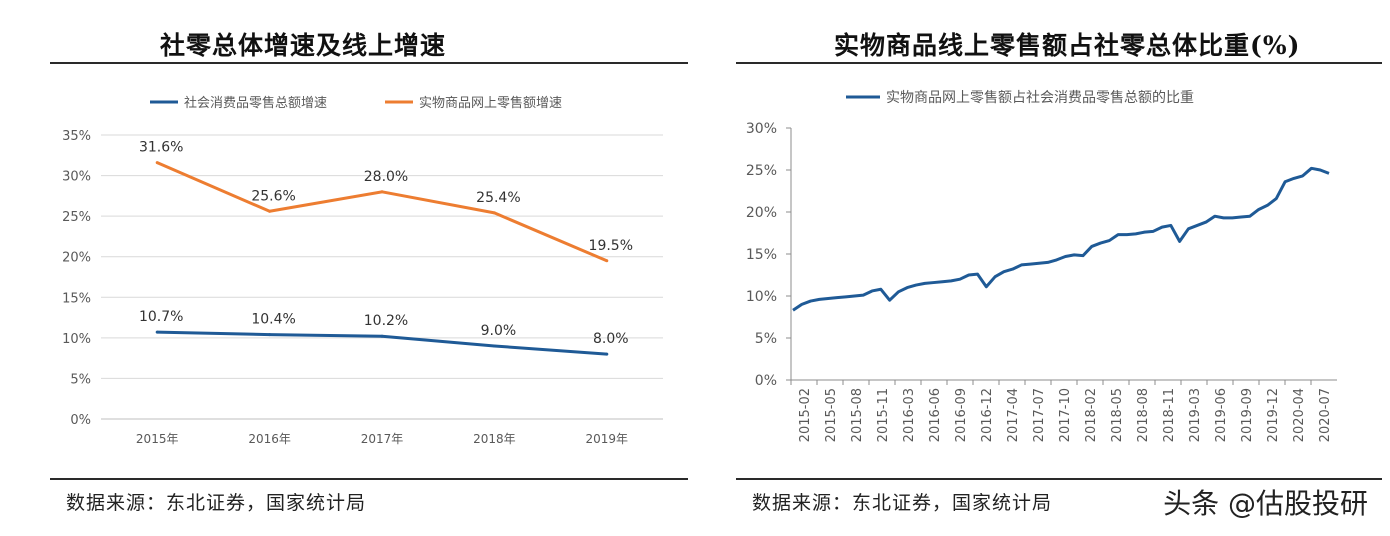 The height and width of the screenshot is (536, 1390). I want to click on y-tick-label: 35%, so click(76, 136).